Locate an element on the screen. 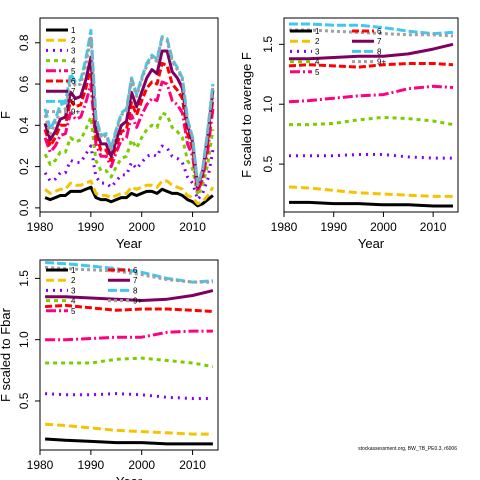 The height and width of the screenshot is (480, 480). y-tick-label: 0.6 is located at coordinates (24, 83).